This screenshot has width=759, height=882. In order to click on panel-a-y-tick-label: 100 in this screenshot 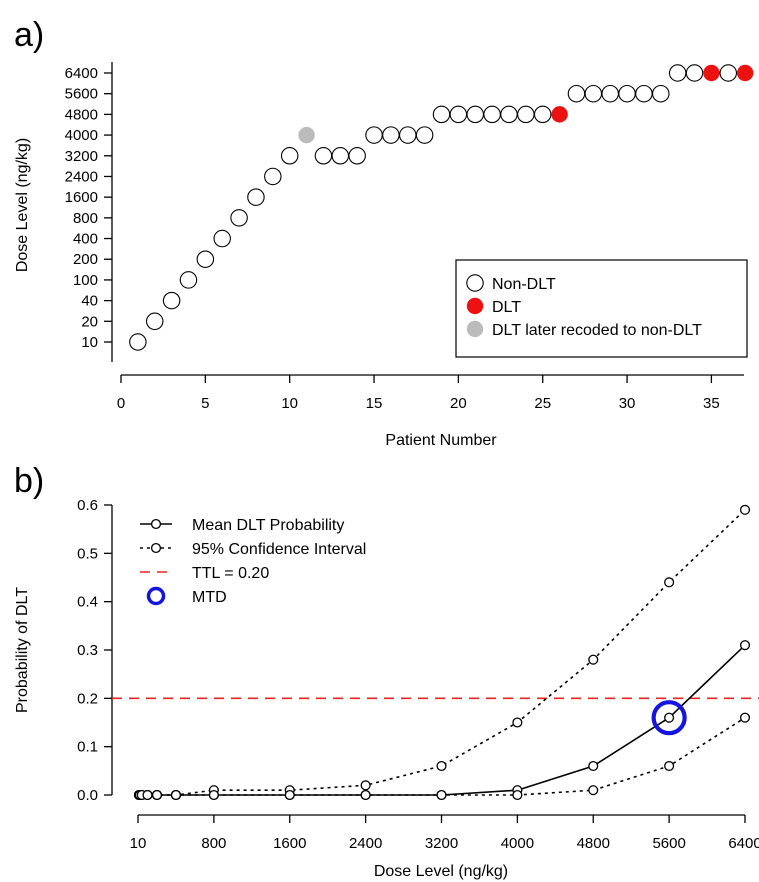, I will do `click(85, 280)`.